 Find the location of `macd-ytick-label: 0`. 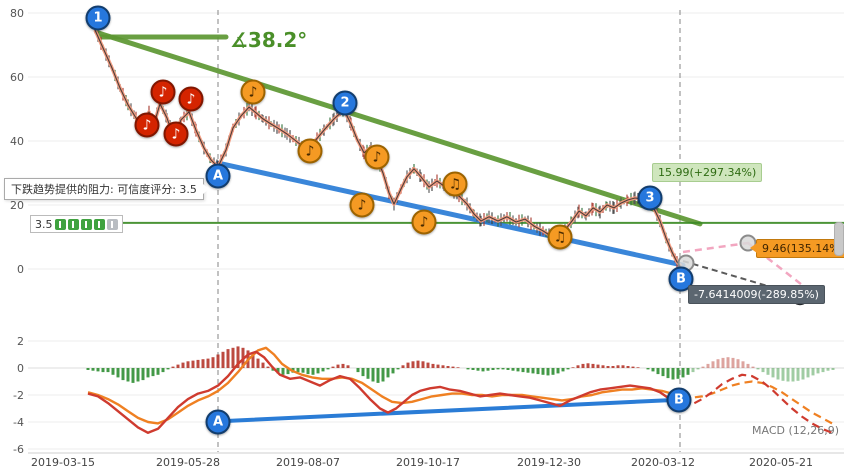

macd-ytick-label: 0 is located at coordinates (20, 368).